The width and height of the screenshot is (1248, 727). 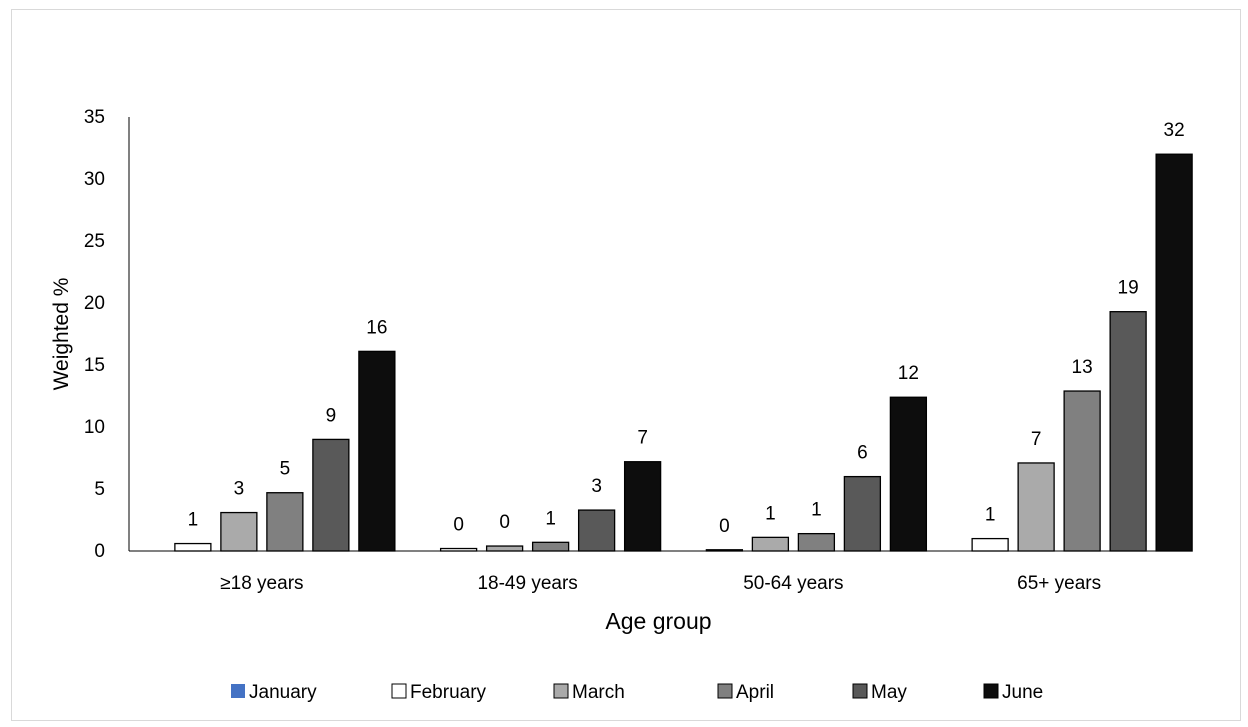 What do you see at coordinates (1059, 583) in the screenshot?
I see `x-tick-label: 65+ years` at bounding box center [1059, 583].